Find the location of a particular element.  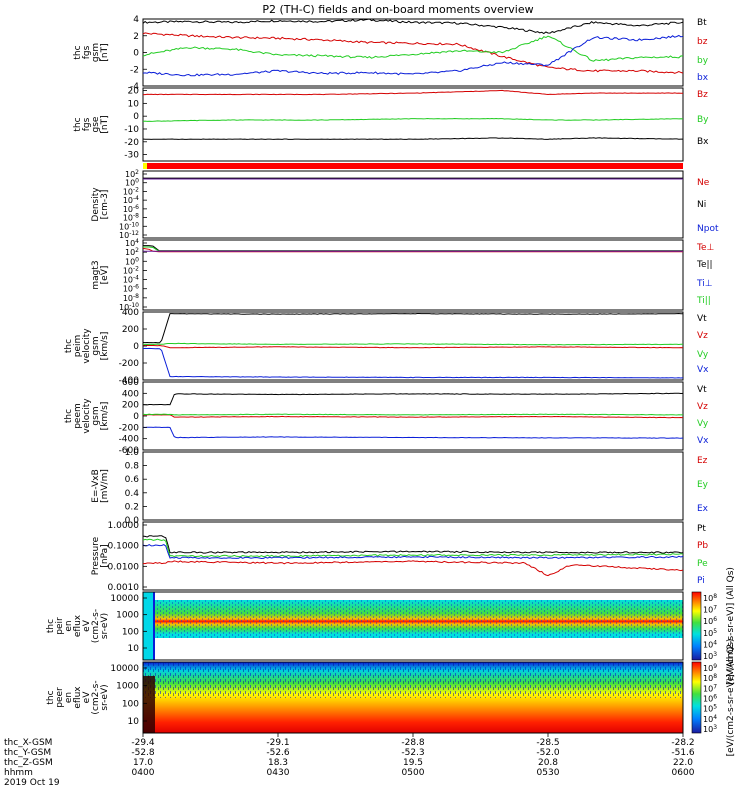

y-tick-label: -4 is located at coordinates (134, 87).